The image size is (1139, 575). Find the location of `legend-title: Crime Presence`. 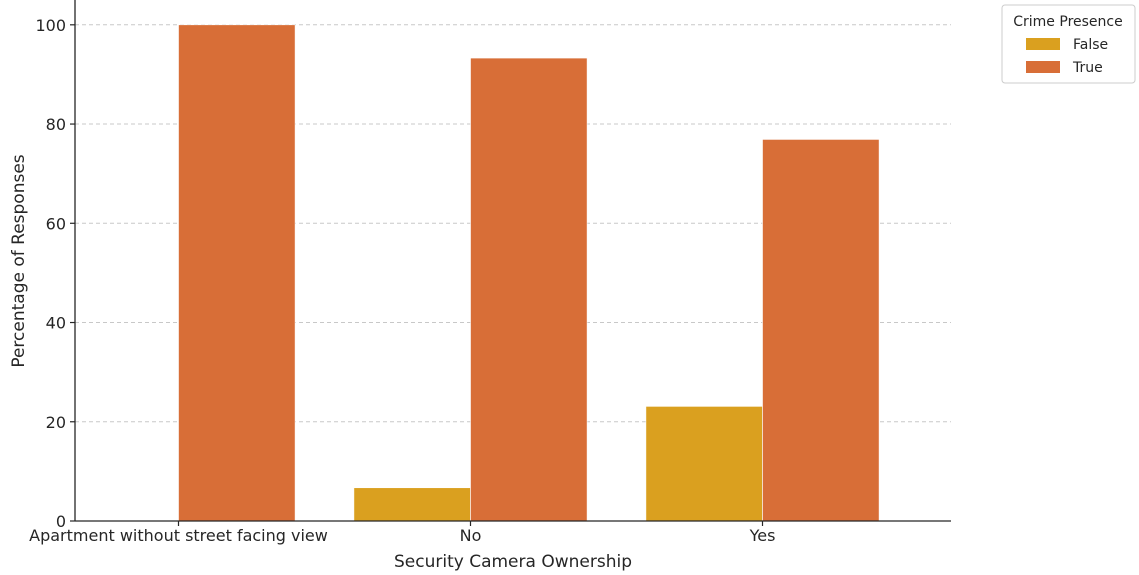

legend-title: Crime Presence is located at coordinates (1067, 22).